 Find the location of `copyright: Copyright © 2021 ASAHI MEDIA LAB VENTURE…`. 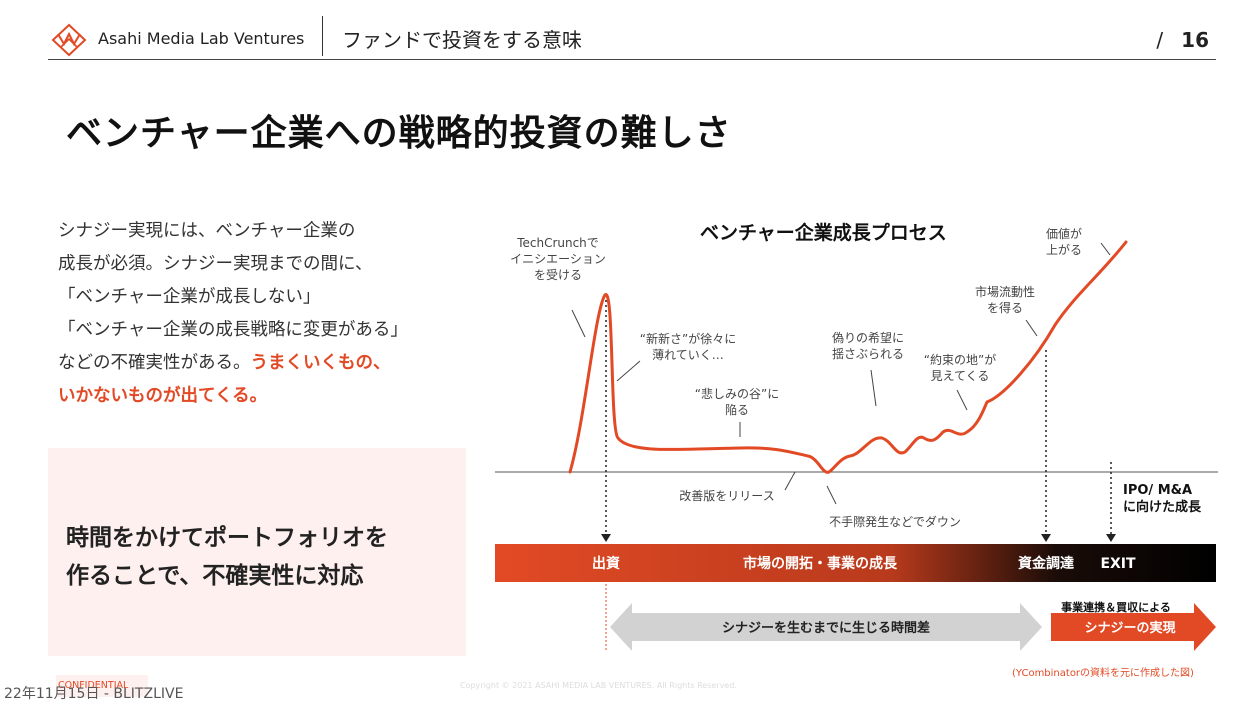

copyright: Copyright © 2021 ASAHI MEDIA LAB VENTURE… is located at coordinates (598, 685).